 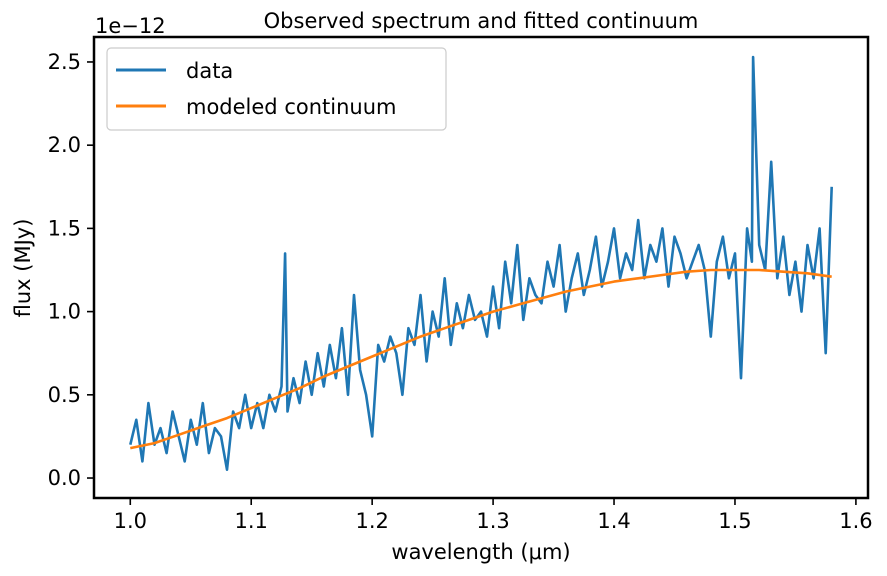 I want to click on y-axis: 0.0 0.5 1.0 1.5 2.0 2.5, so click(x=71, y=270).